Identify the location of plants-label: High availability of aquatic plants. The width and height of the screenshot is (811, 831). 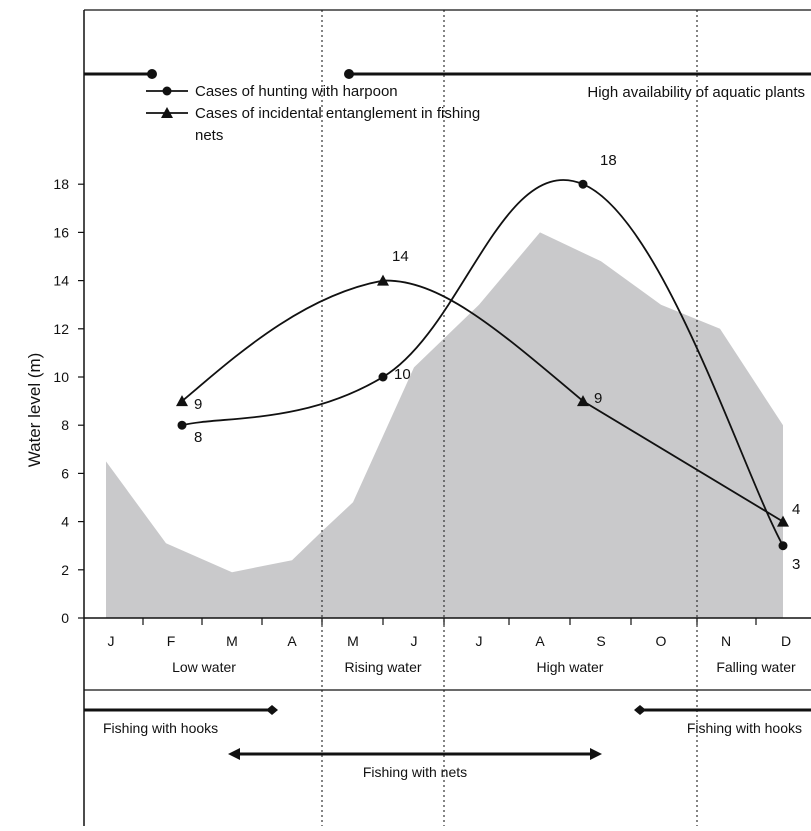
(696, 92).